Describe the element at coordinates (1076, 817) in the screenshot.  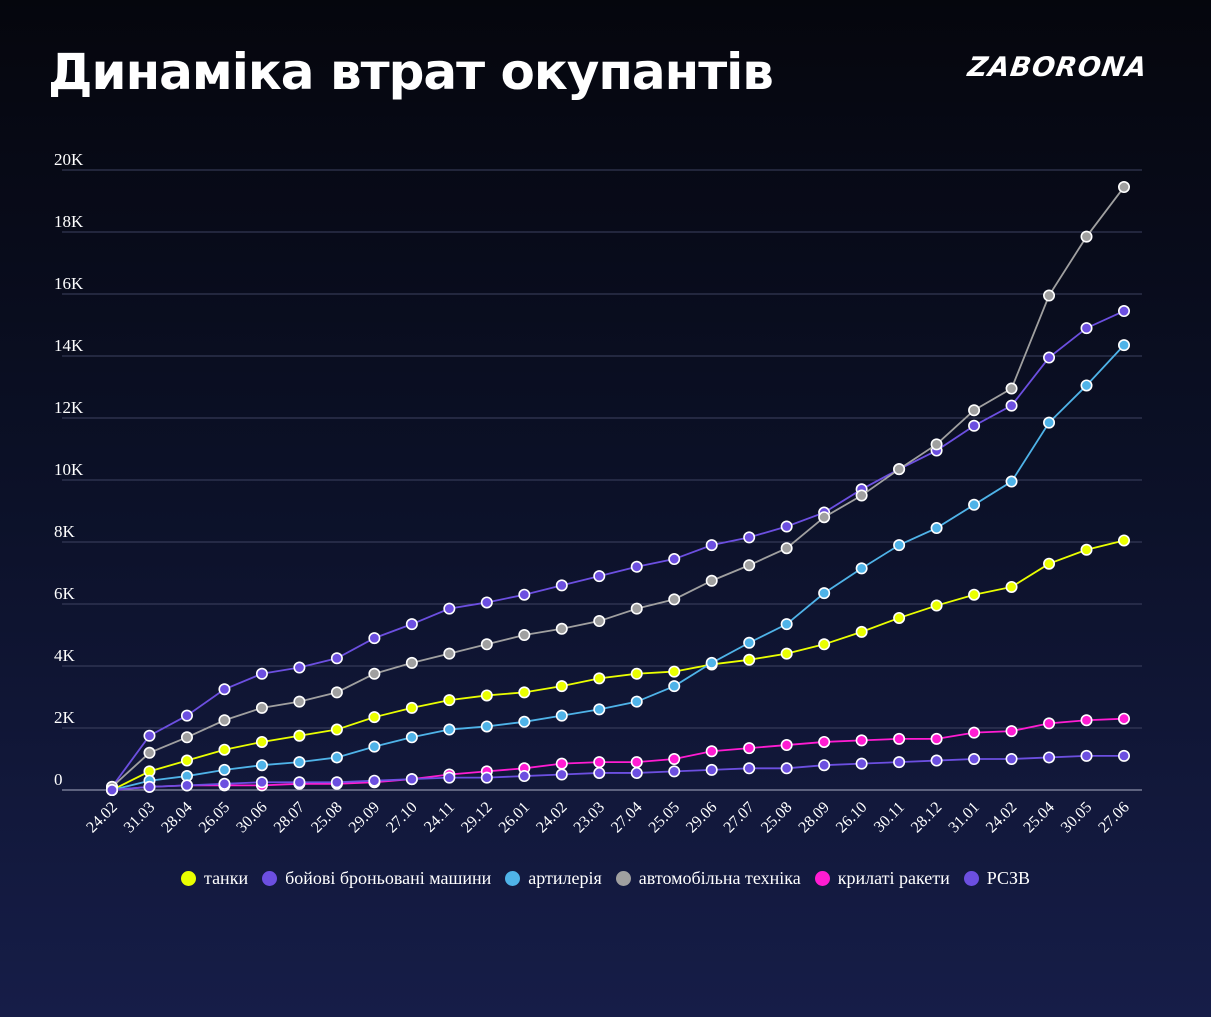
I see `x-tick-label: 30.05` at that location.